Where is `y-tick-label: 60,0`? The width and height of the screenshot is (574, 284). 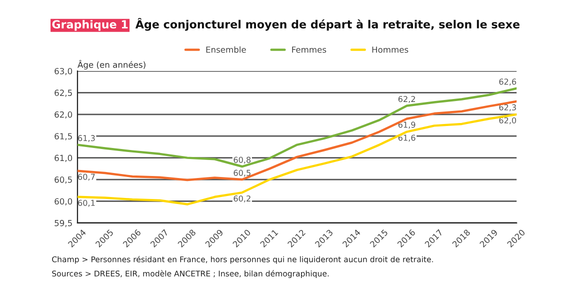
y-tick-label: 60,0 is located at coordinates (63, 202).